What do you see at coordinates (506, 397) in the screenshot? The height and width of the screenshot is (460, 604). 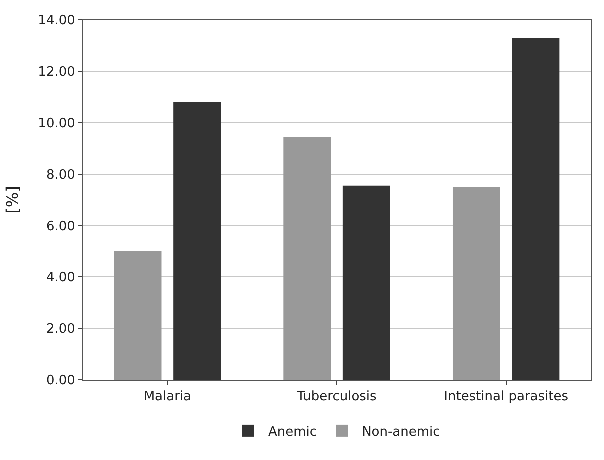 I see `x-tick-label: Intestinal parasites` at bounding box center [506, 397].